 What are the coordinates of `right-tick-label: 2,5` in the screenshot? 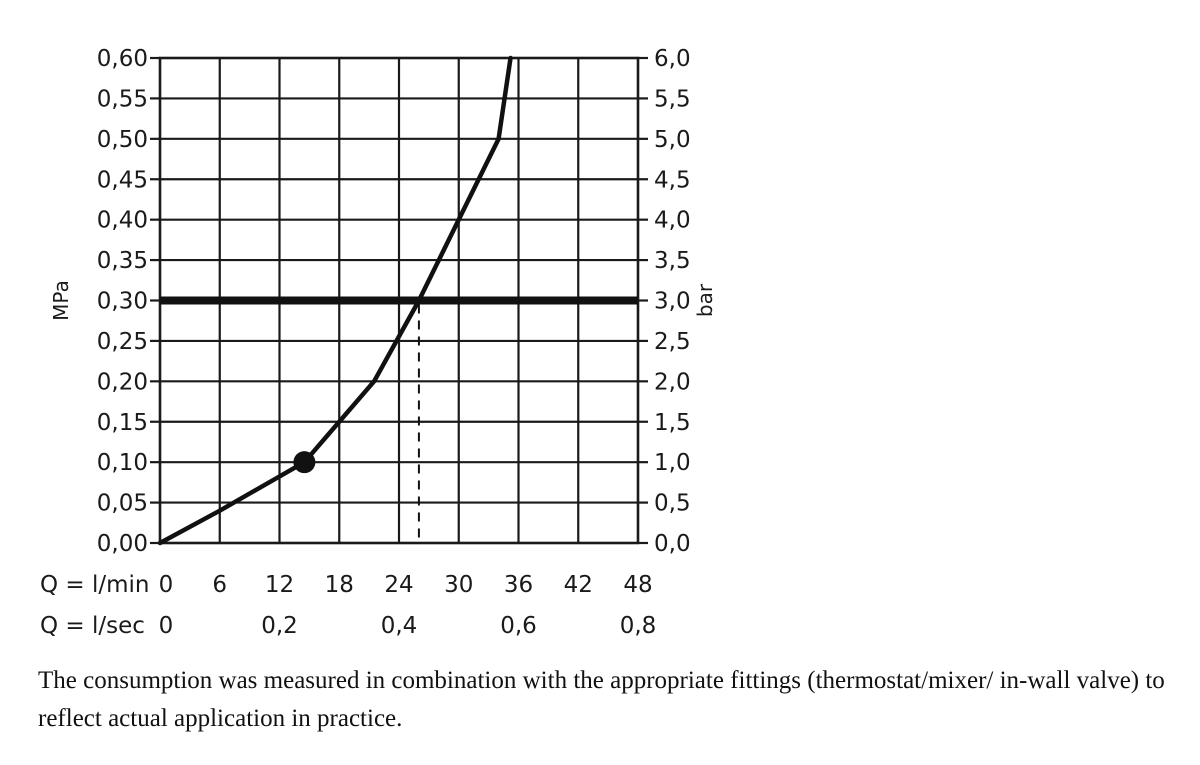 It's located at (672, 342).